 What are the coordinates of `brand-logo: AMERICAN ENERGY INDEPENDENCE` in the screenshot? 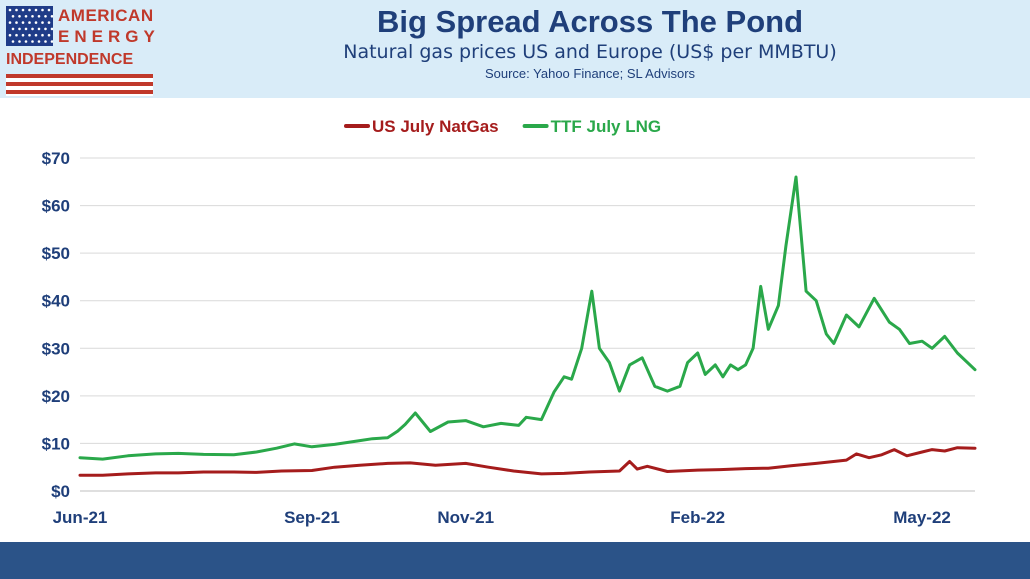 It's located at (80, 51).